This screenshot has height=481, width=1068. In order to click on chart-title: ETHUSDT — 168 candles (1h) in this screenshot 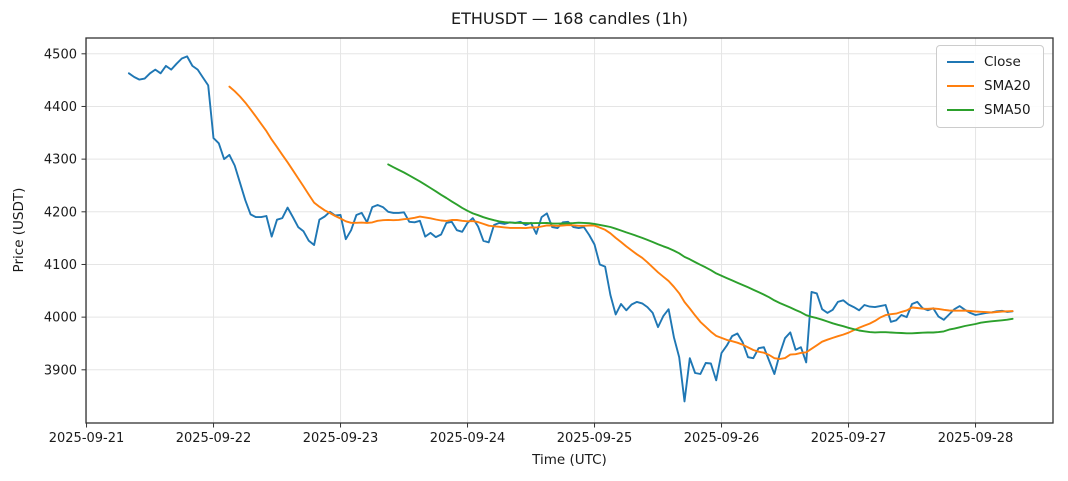, I will do `click(569, 18)`.